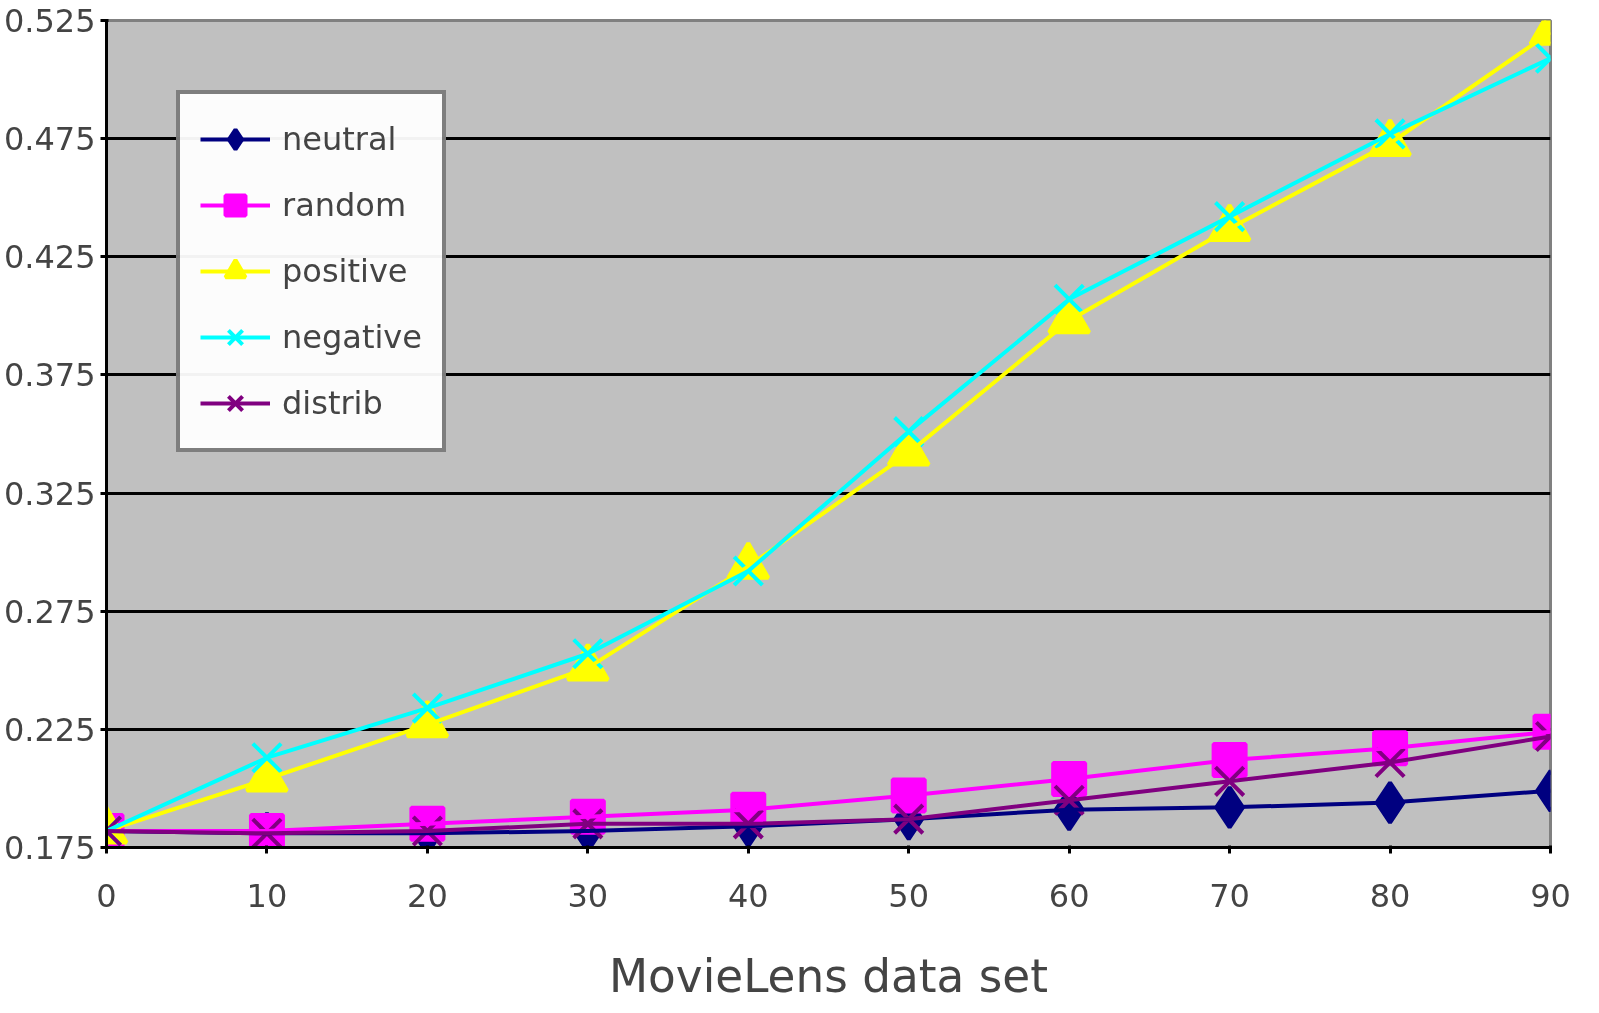  I want to click on legend-label: neutral, so click(339, 139).